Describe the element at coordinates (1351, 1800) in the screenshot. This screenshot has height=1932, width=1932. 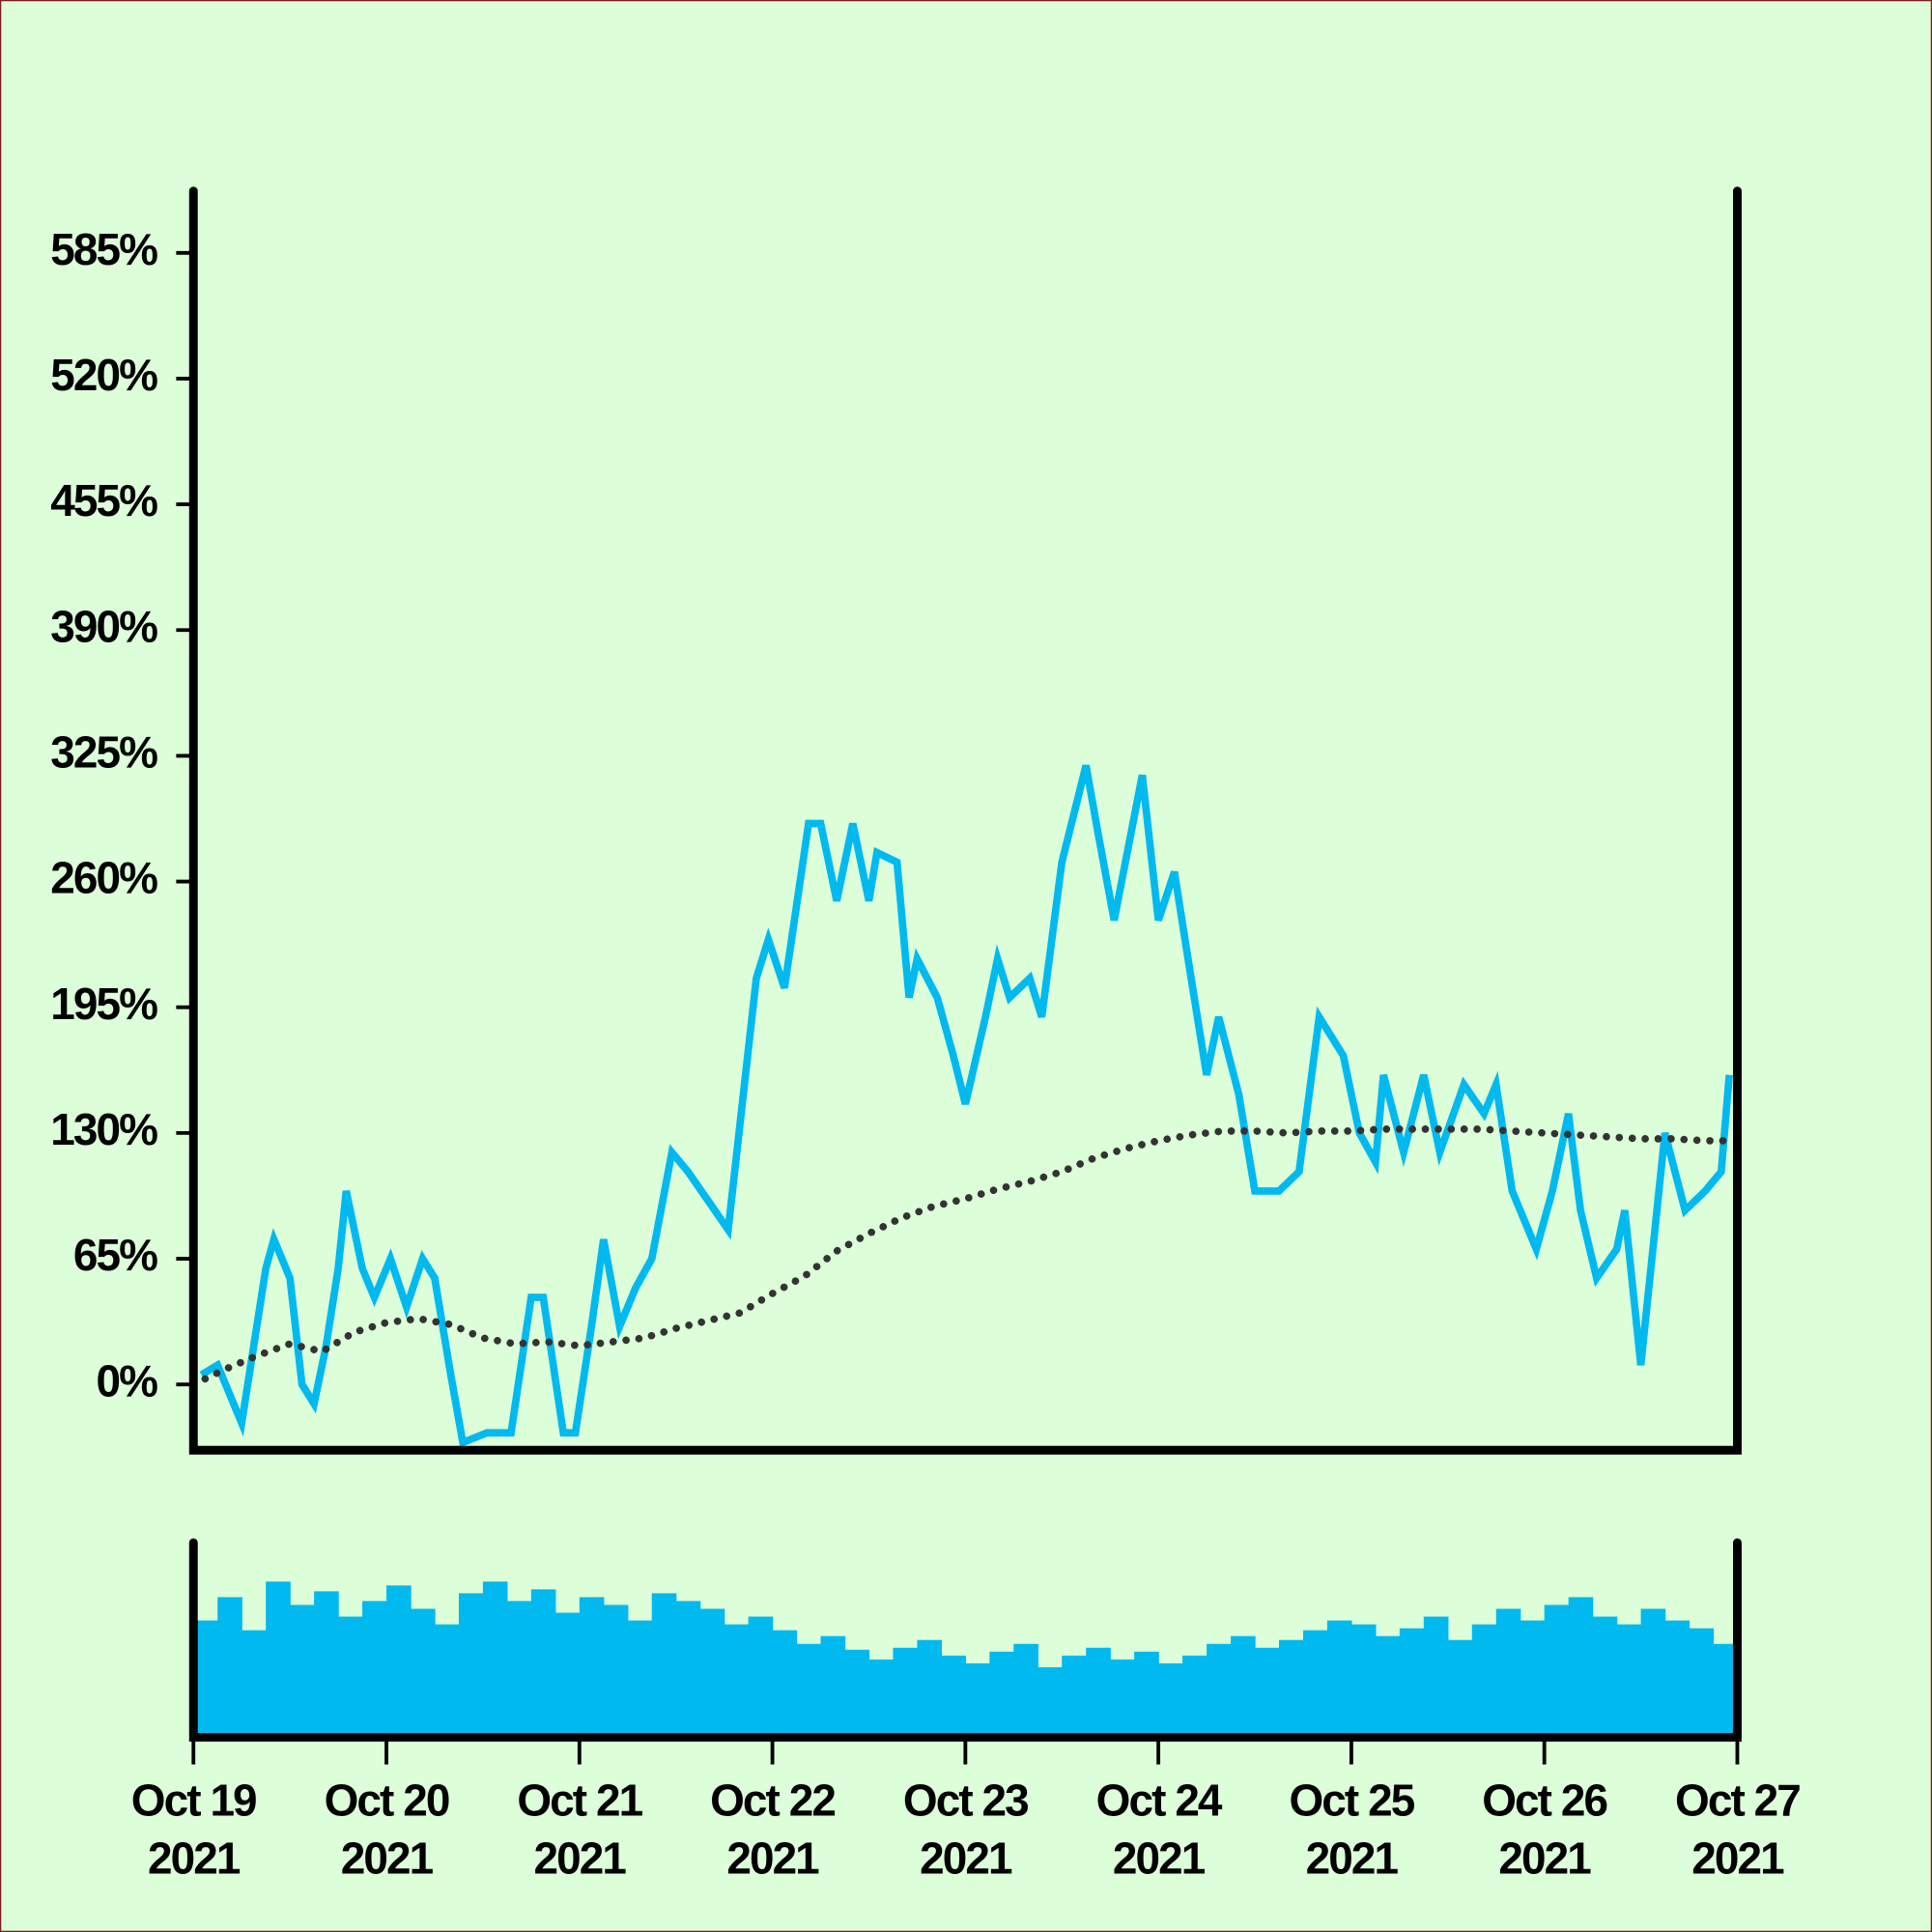
I see `x-tick-label: Oct 25` at that location.